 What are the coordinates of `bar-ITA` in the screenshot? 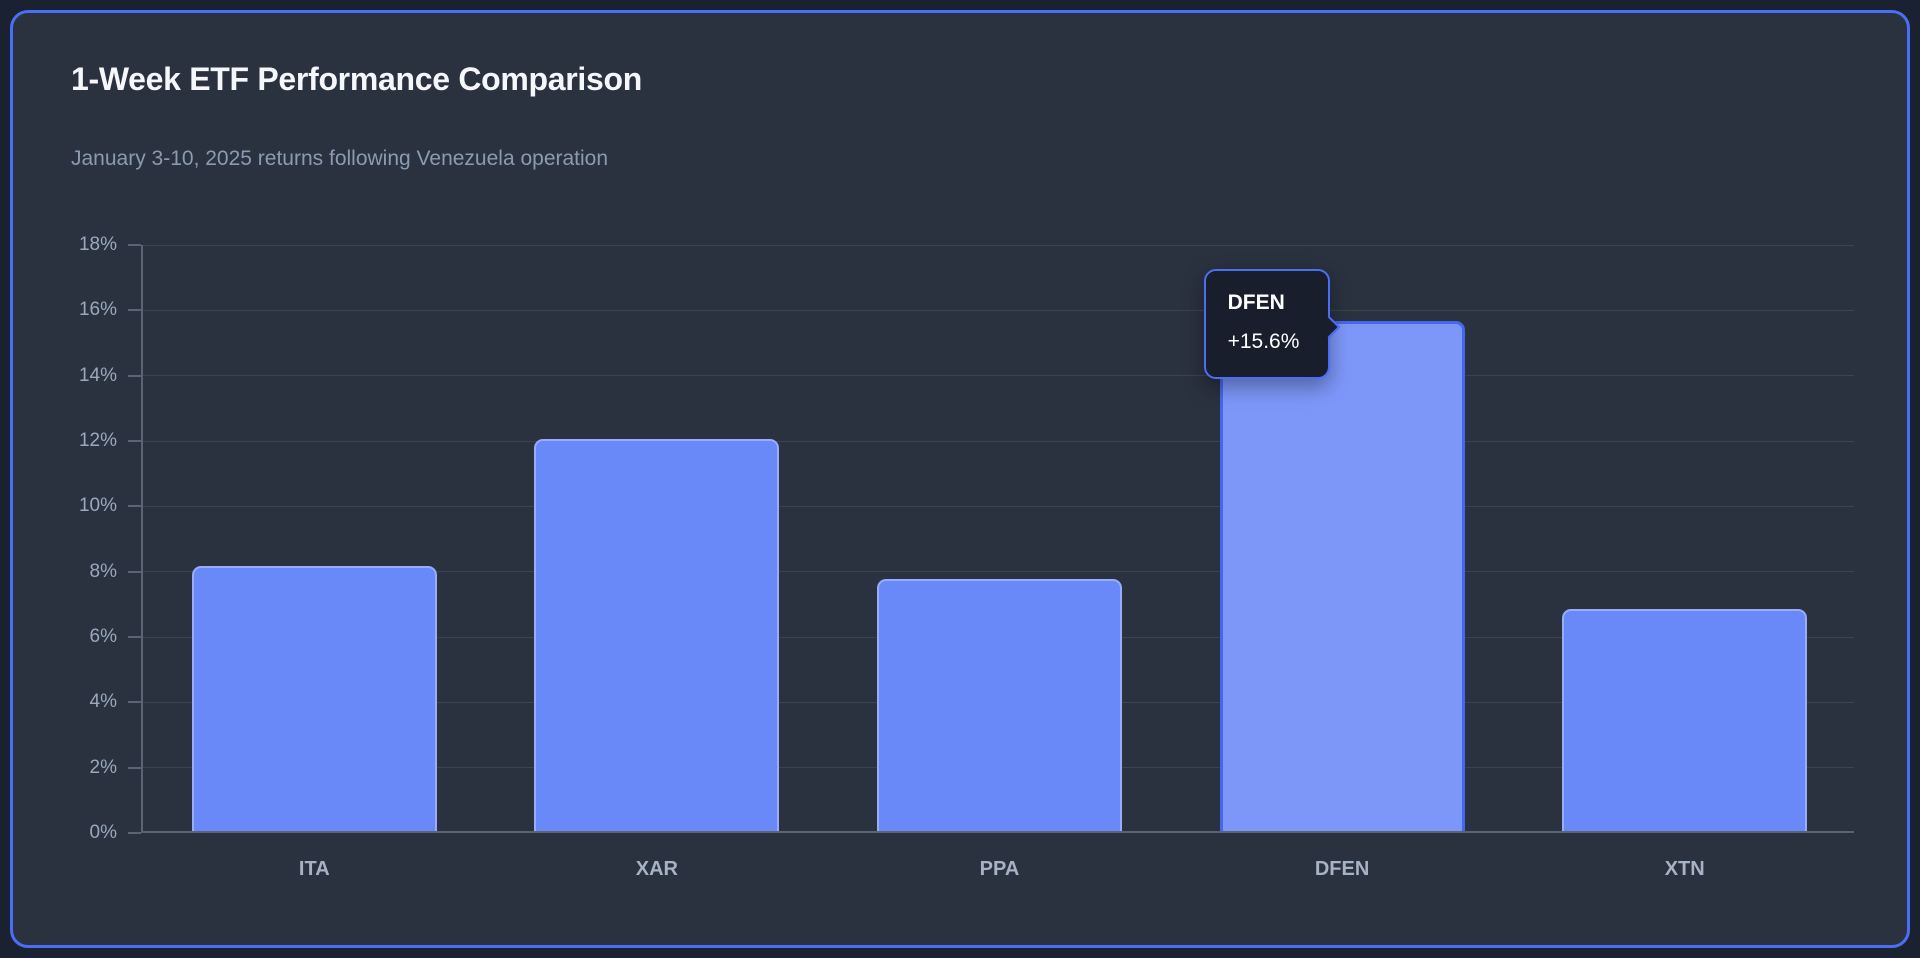 It's located at (314, 698).